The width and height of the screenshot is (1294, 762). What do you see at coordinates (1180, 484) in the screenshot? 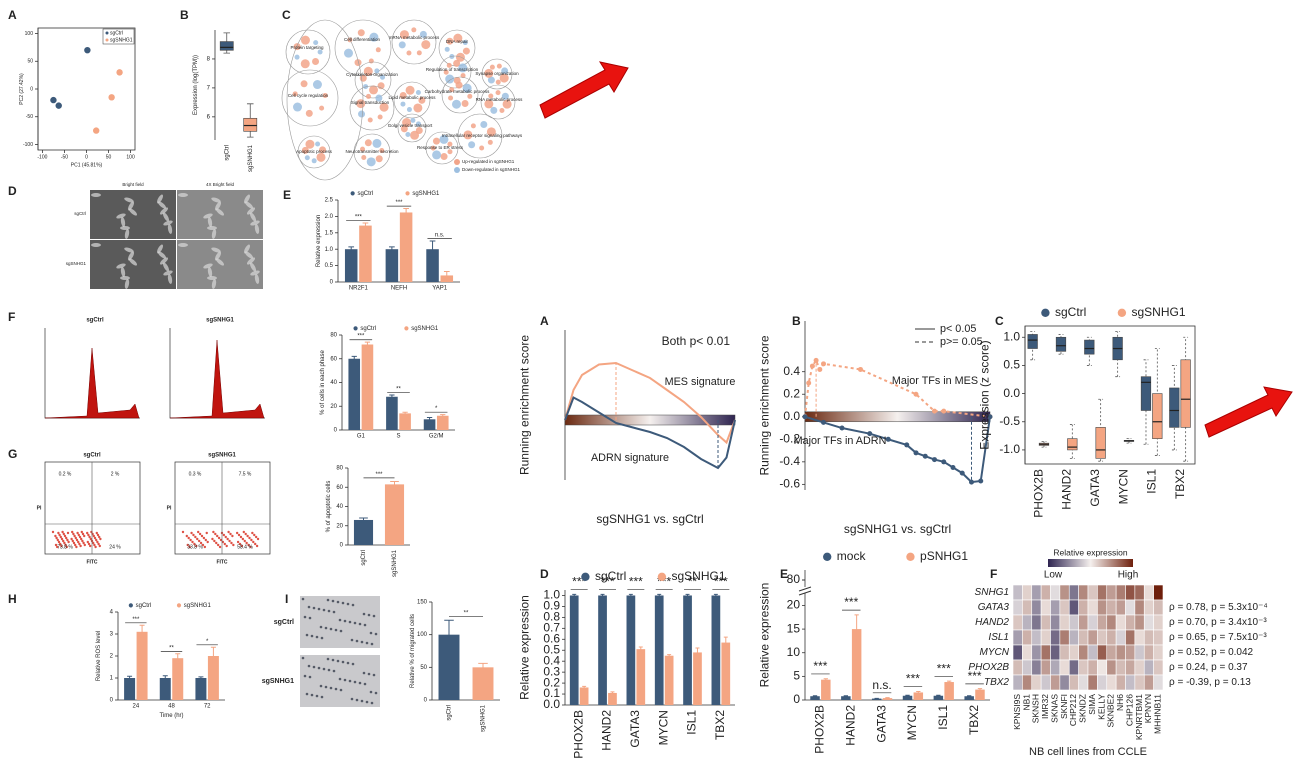
I see `x-tick-label: TBX2` at bounding box center [1180, 484].